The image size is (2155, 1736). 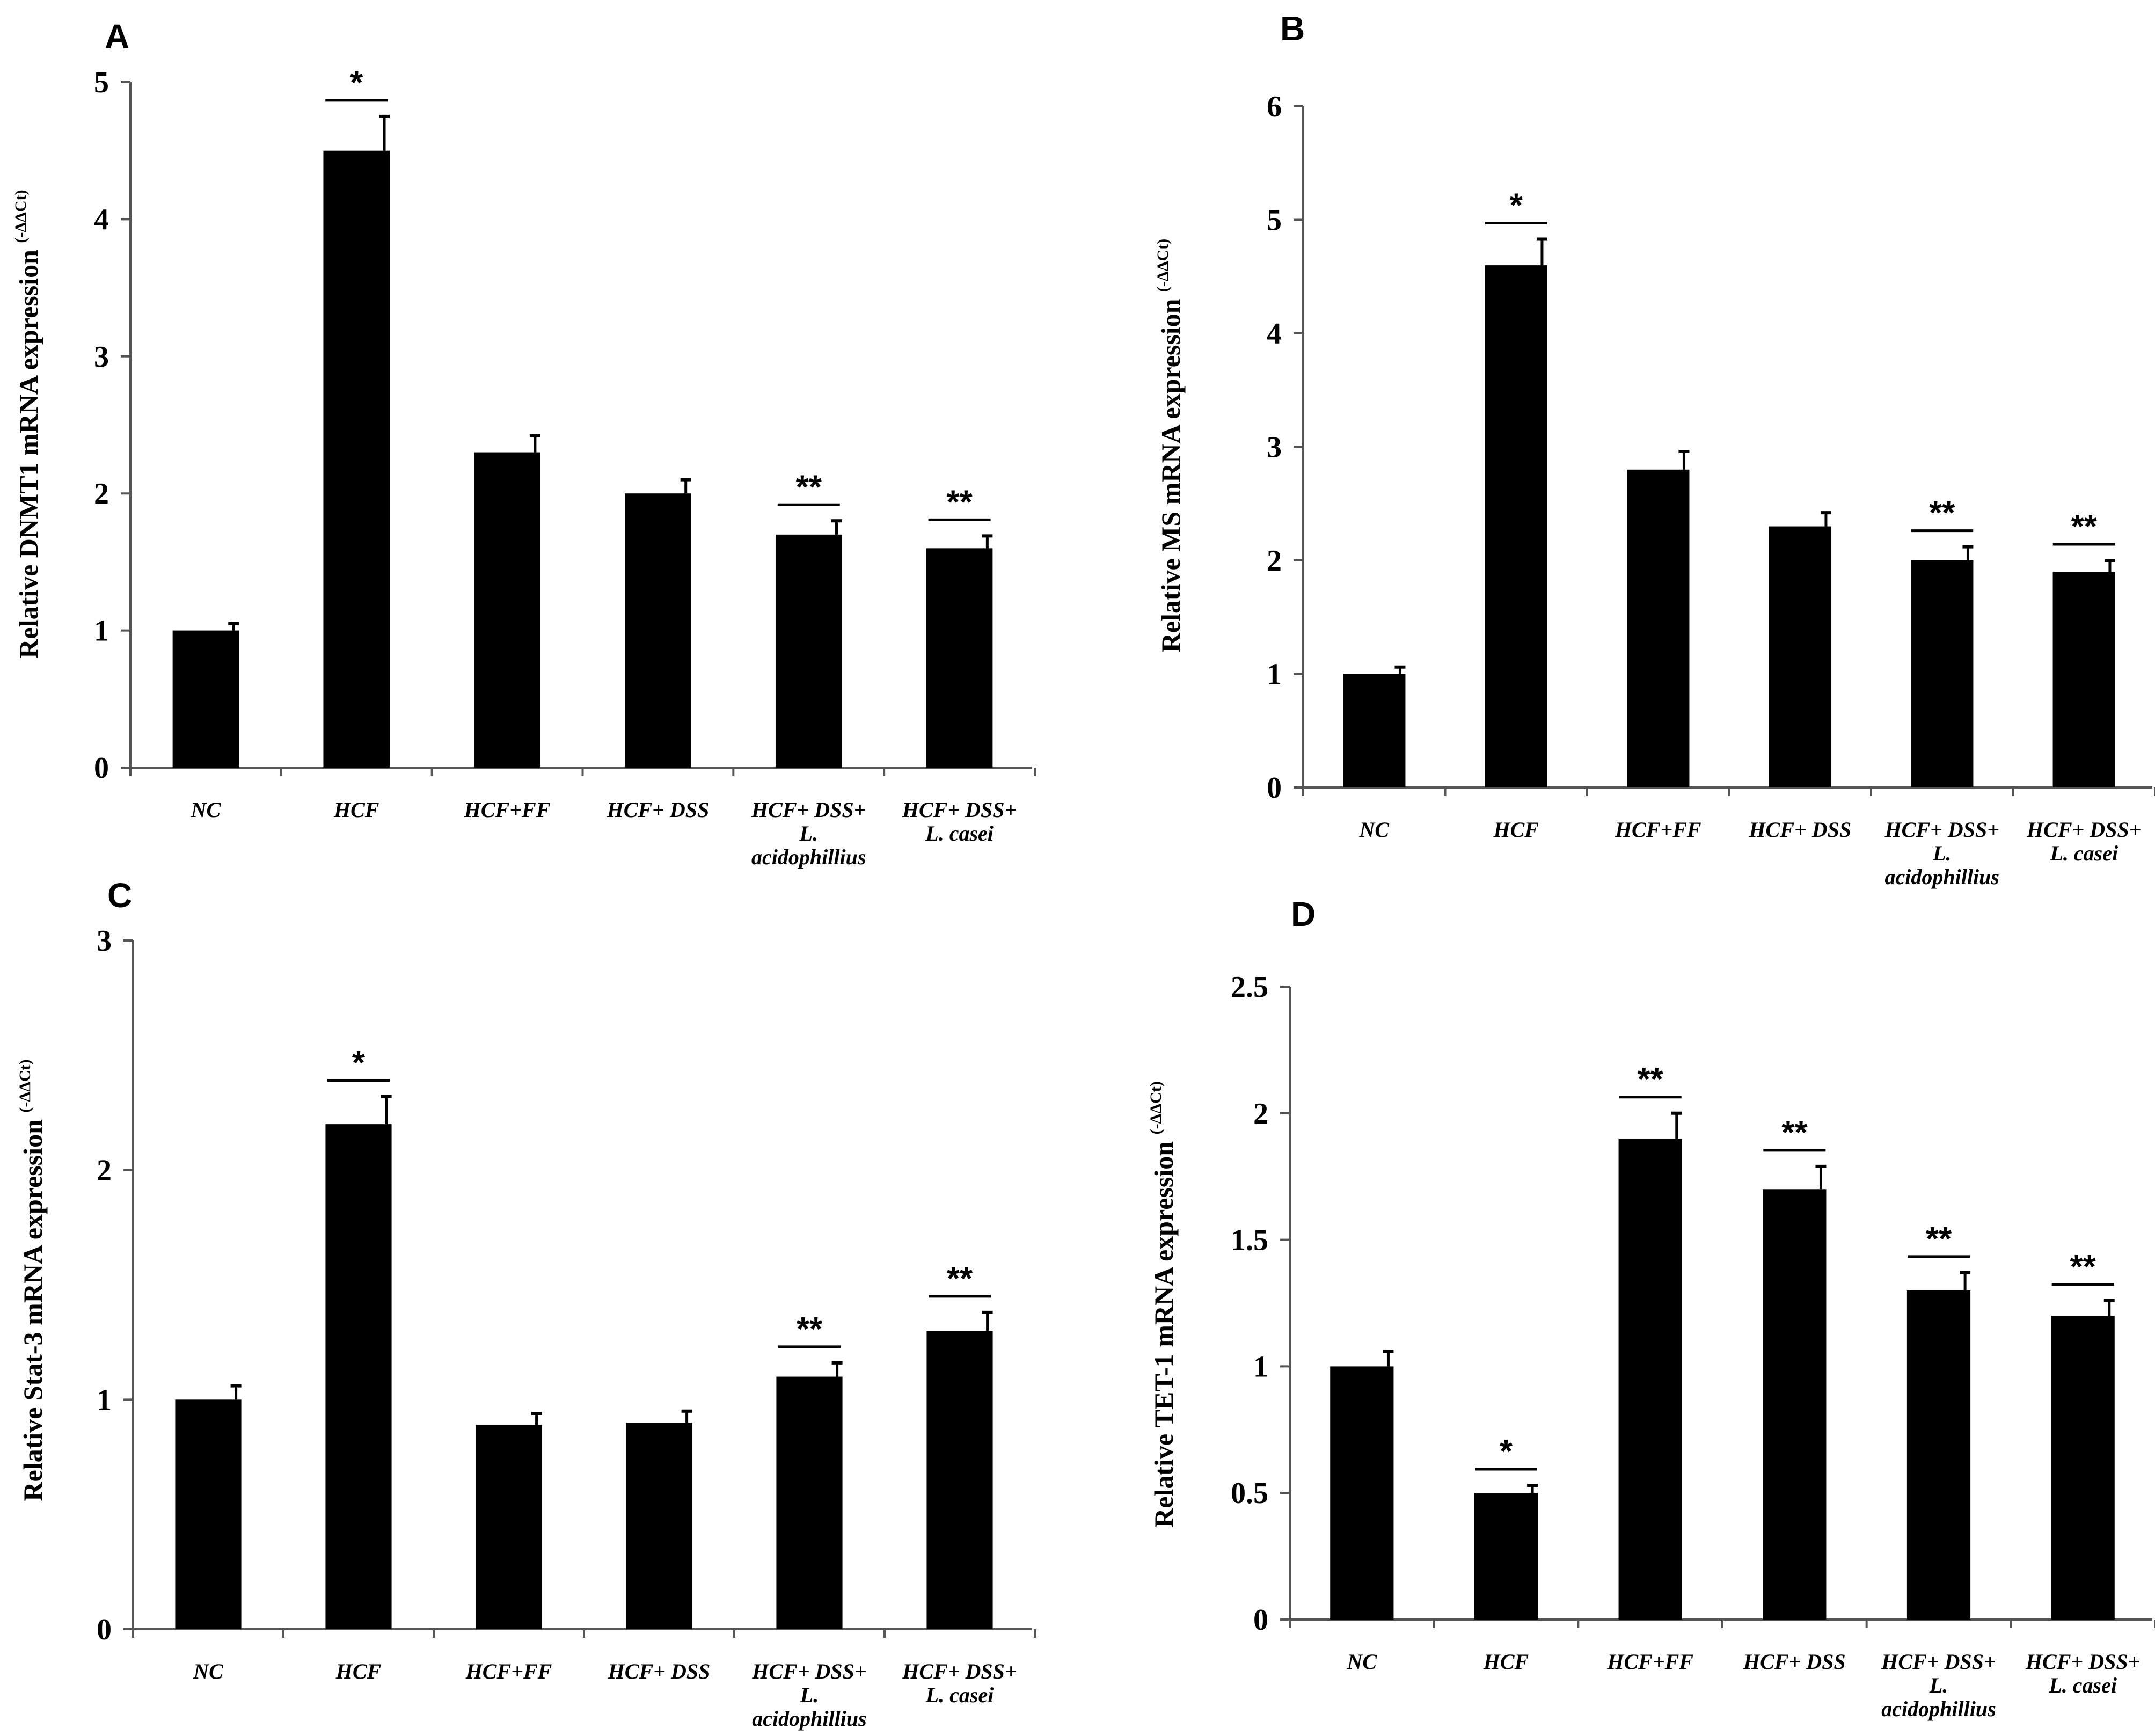 What do you see at coordinates (1249, 1240) in the screenshot?
I see `y-tick-label: 1.5` at bounding box center [1249, 1240].